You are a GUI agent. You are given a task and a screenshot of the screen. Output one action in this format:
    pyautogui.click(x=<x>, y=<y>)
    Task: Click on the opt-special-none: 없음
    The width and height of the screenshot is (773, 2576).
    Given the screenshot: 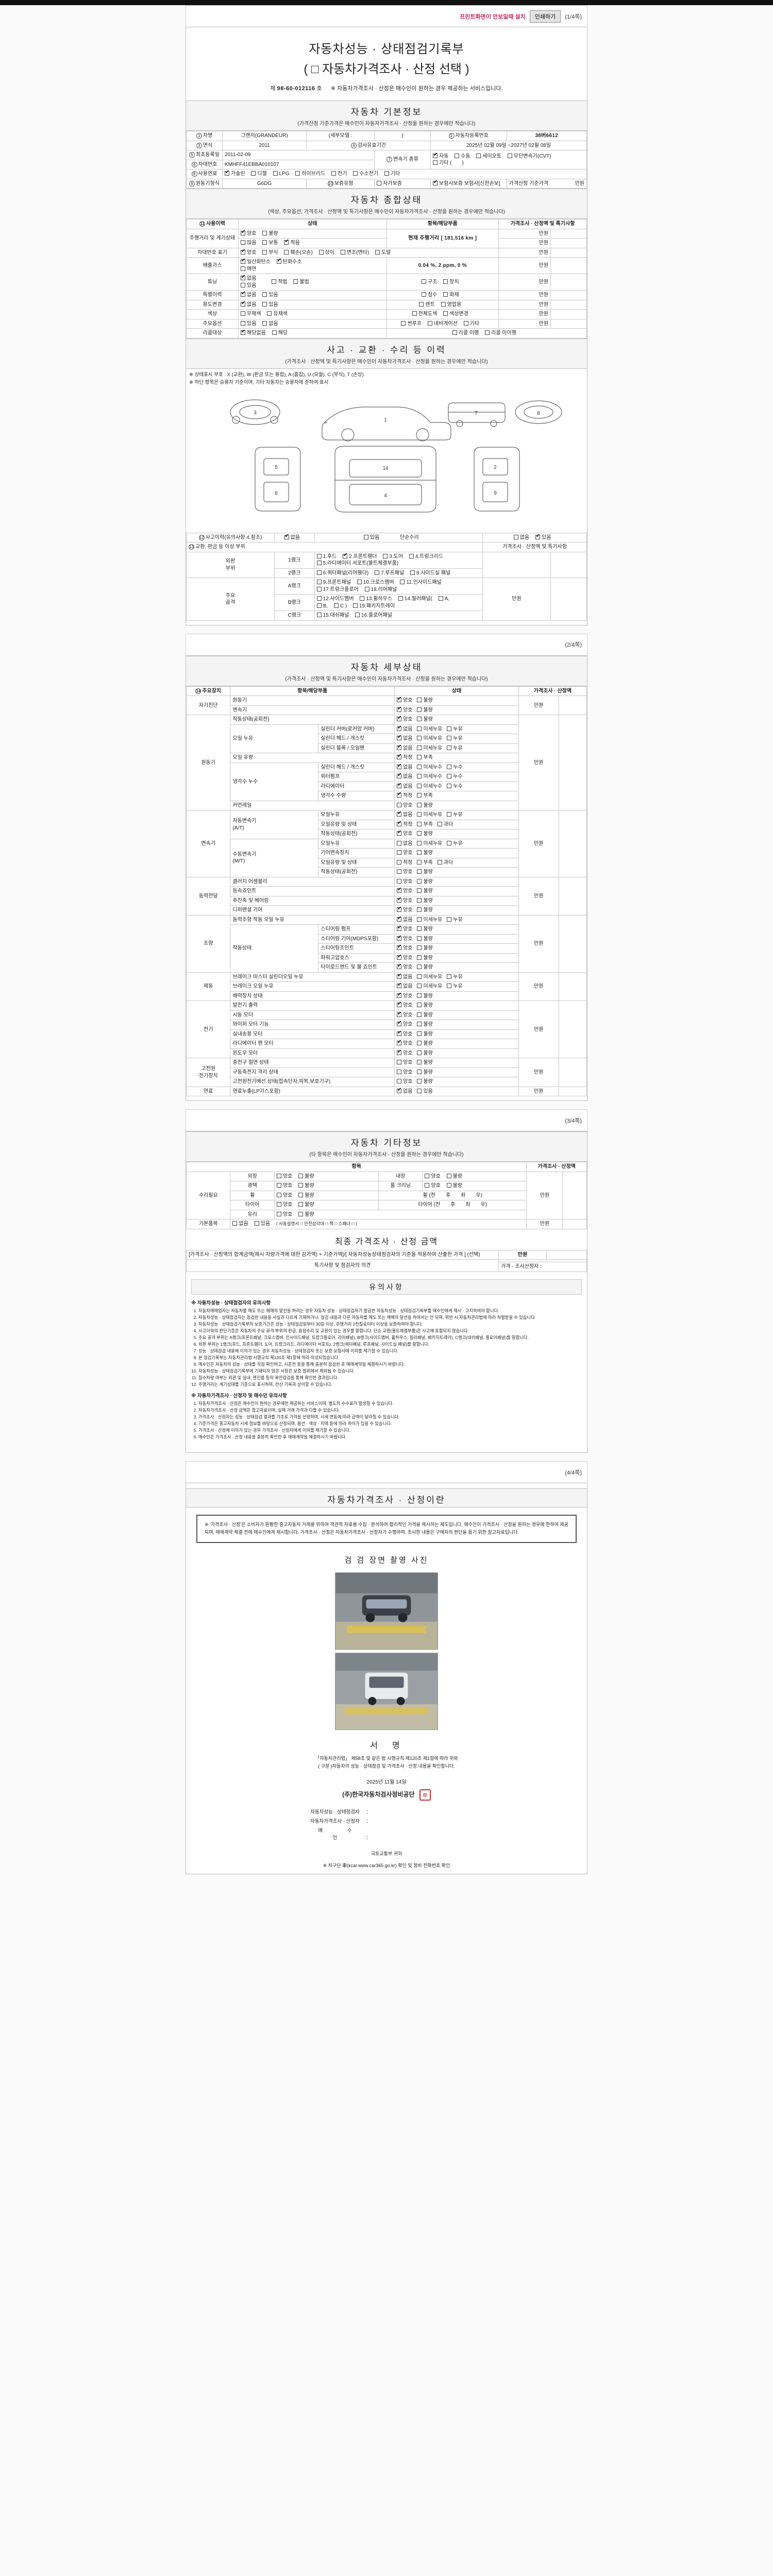 What is the action you would take?
    pyautogui.click(x=248, y=295)
    